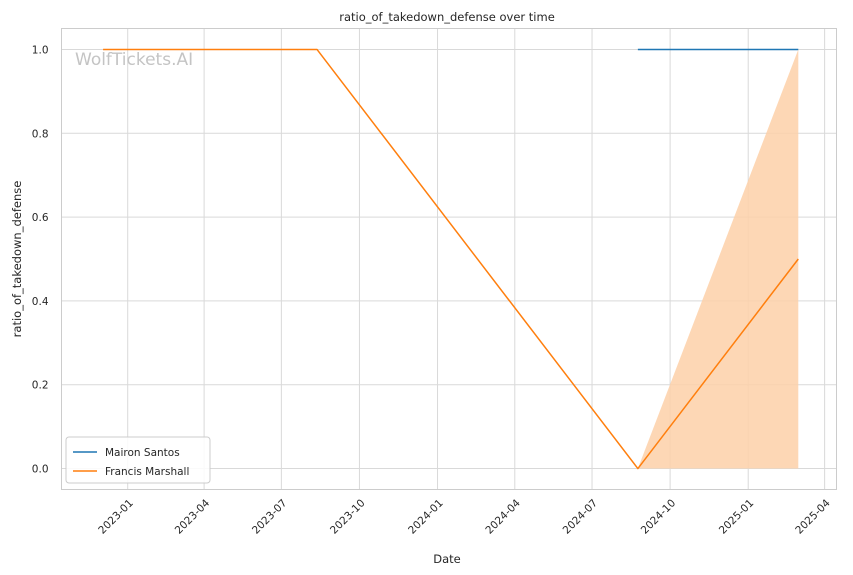 The height and width of the screenshot is (575, 853). Describe the element at coordinates (503, 517) in the screenshot. I see `x-tick-label: 2024-04` at that location.